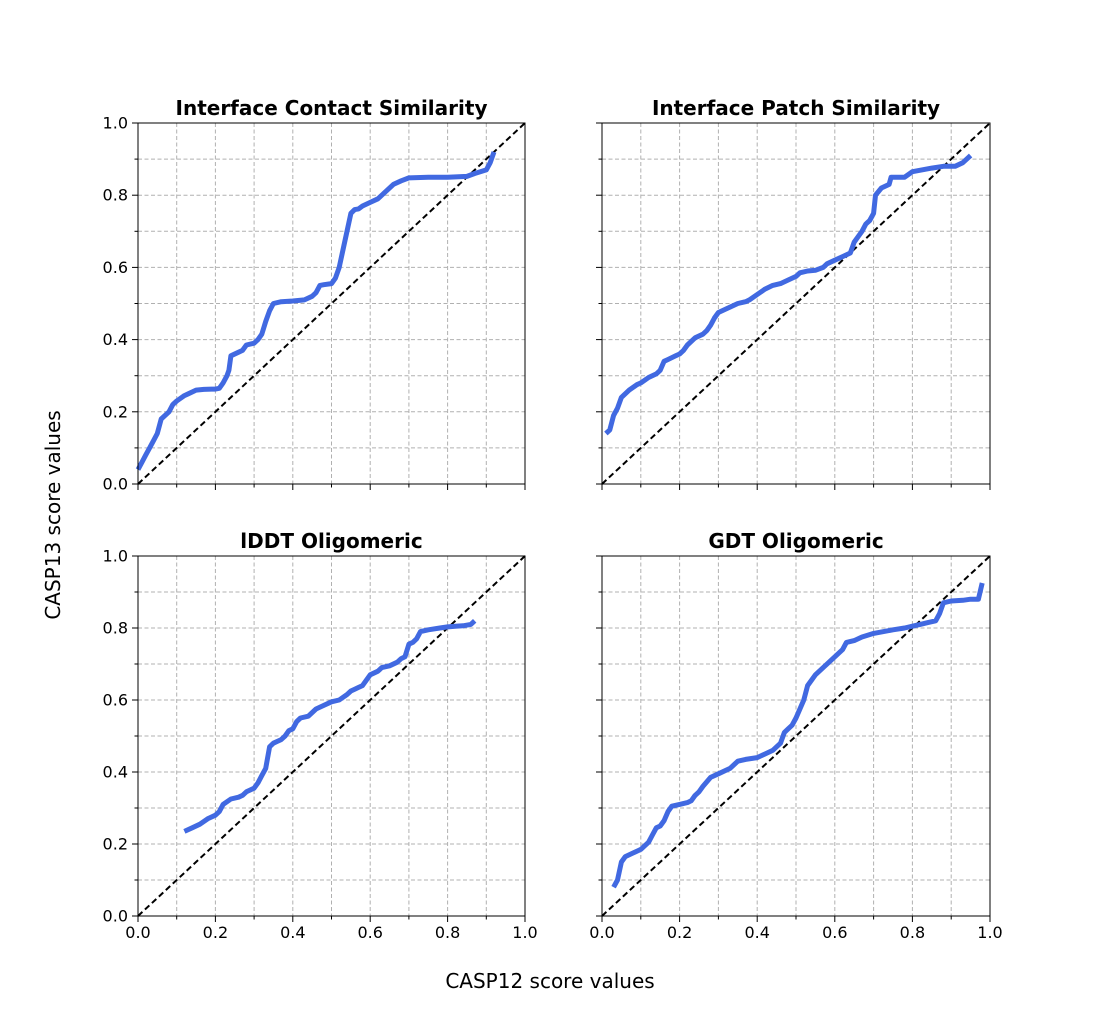 This screenshot has height=1029, width=1100. What do you see at coordinates (796, 108) in the screenshot?
I see `panel-title: Interface Patch Similarity` at bounding box center [796, 108].